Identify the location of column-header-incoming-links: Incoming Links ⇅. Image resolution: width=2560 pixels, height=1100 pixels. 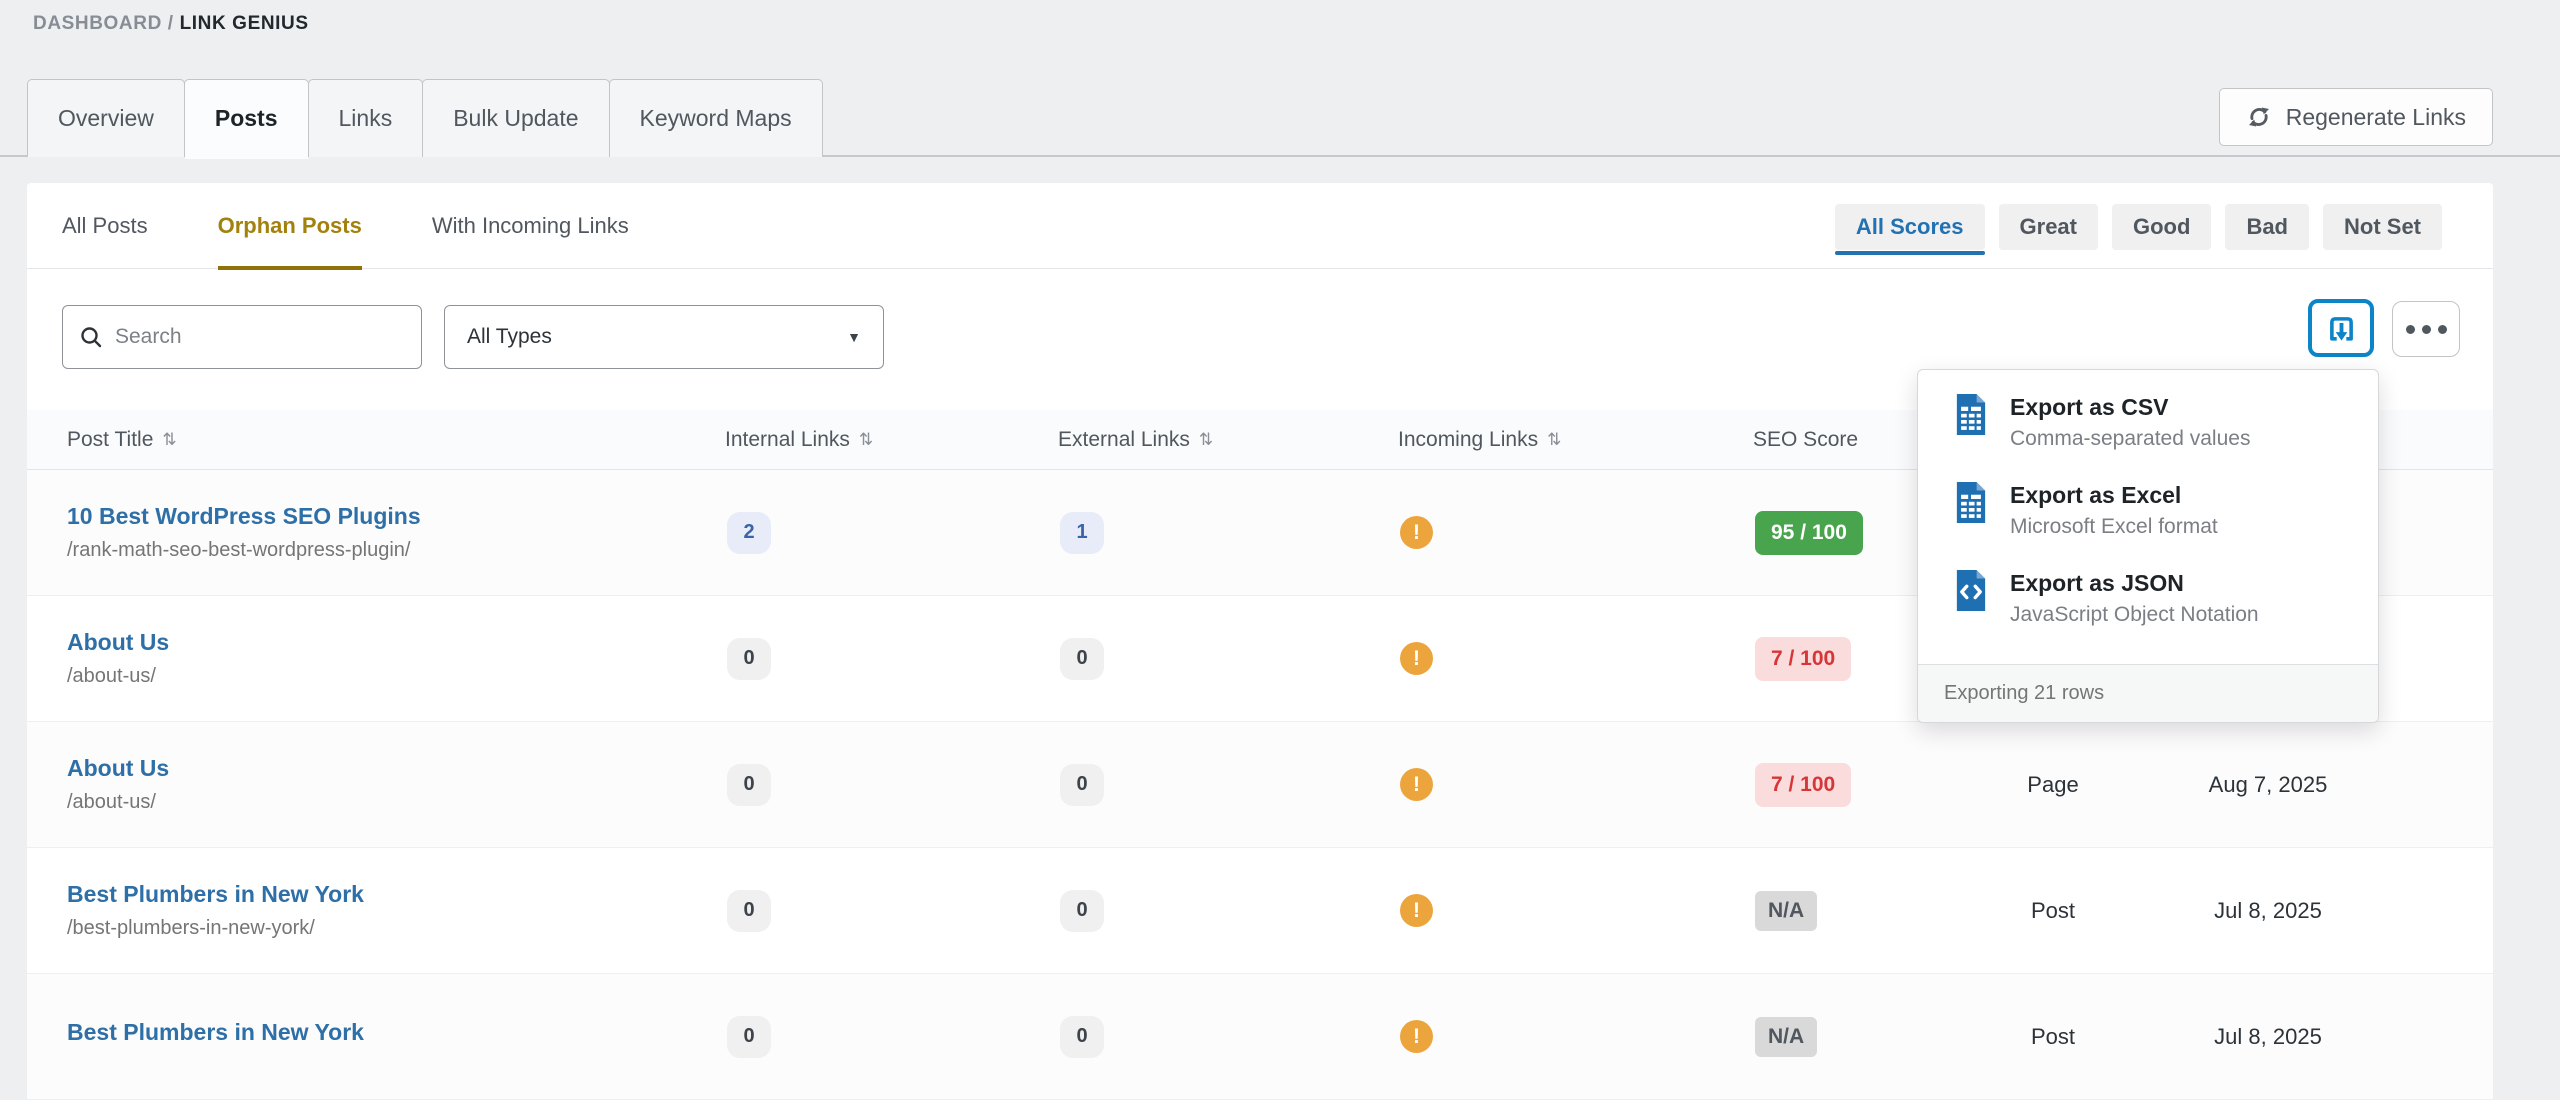
(1480, 439).